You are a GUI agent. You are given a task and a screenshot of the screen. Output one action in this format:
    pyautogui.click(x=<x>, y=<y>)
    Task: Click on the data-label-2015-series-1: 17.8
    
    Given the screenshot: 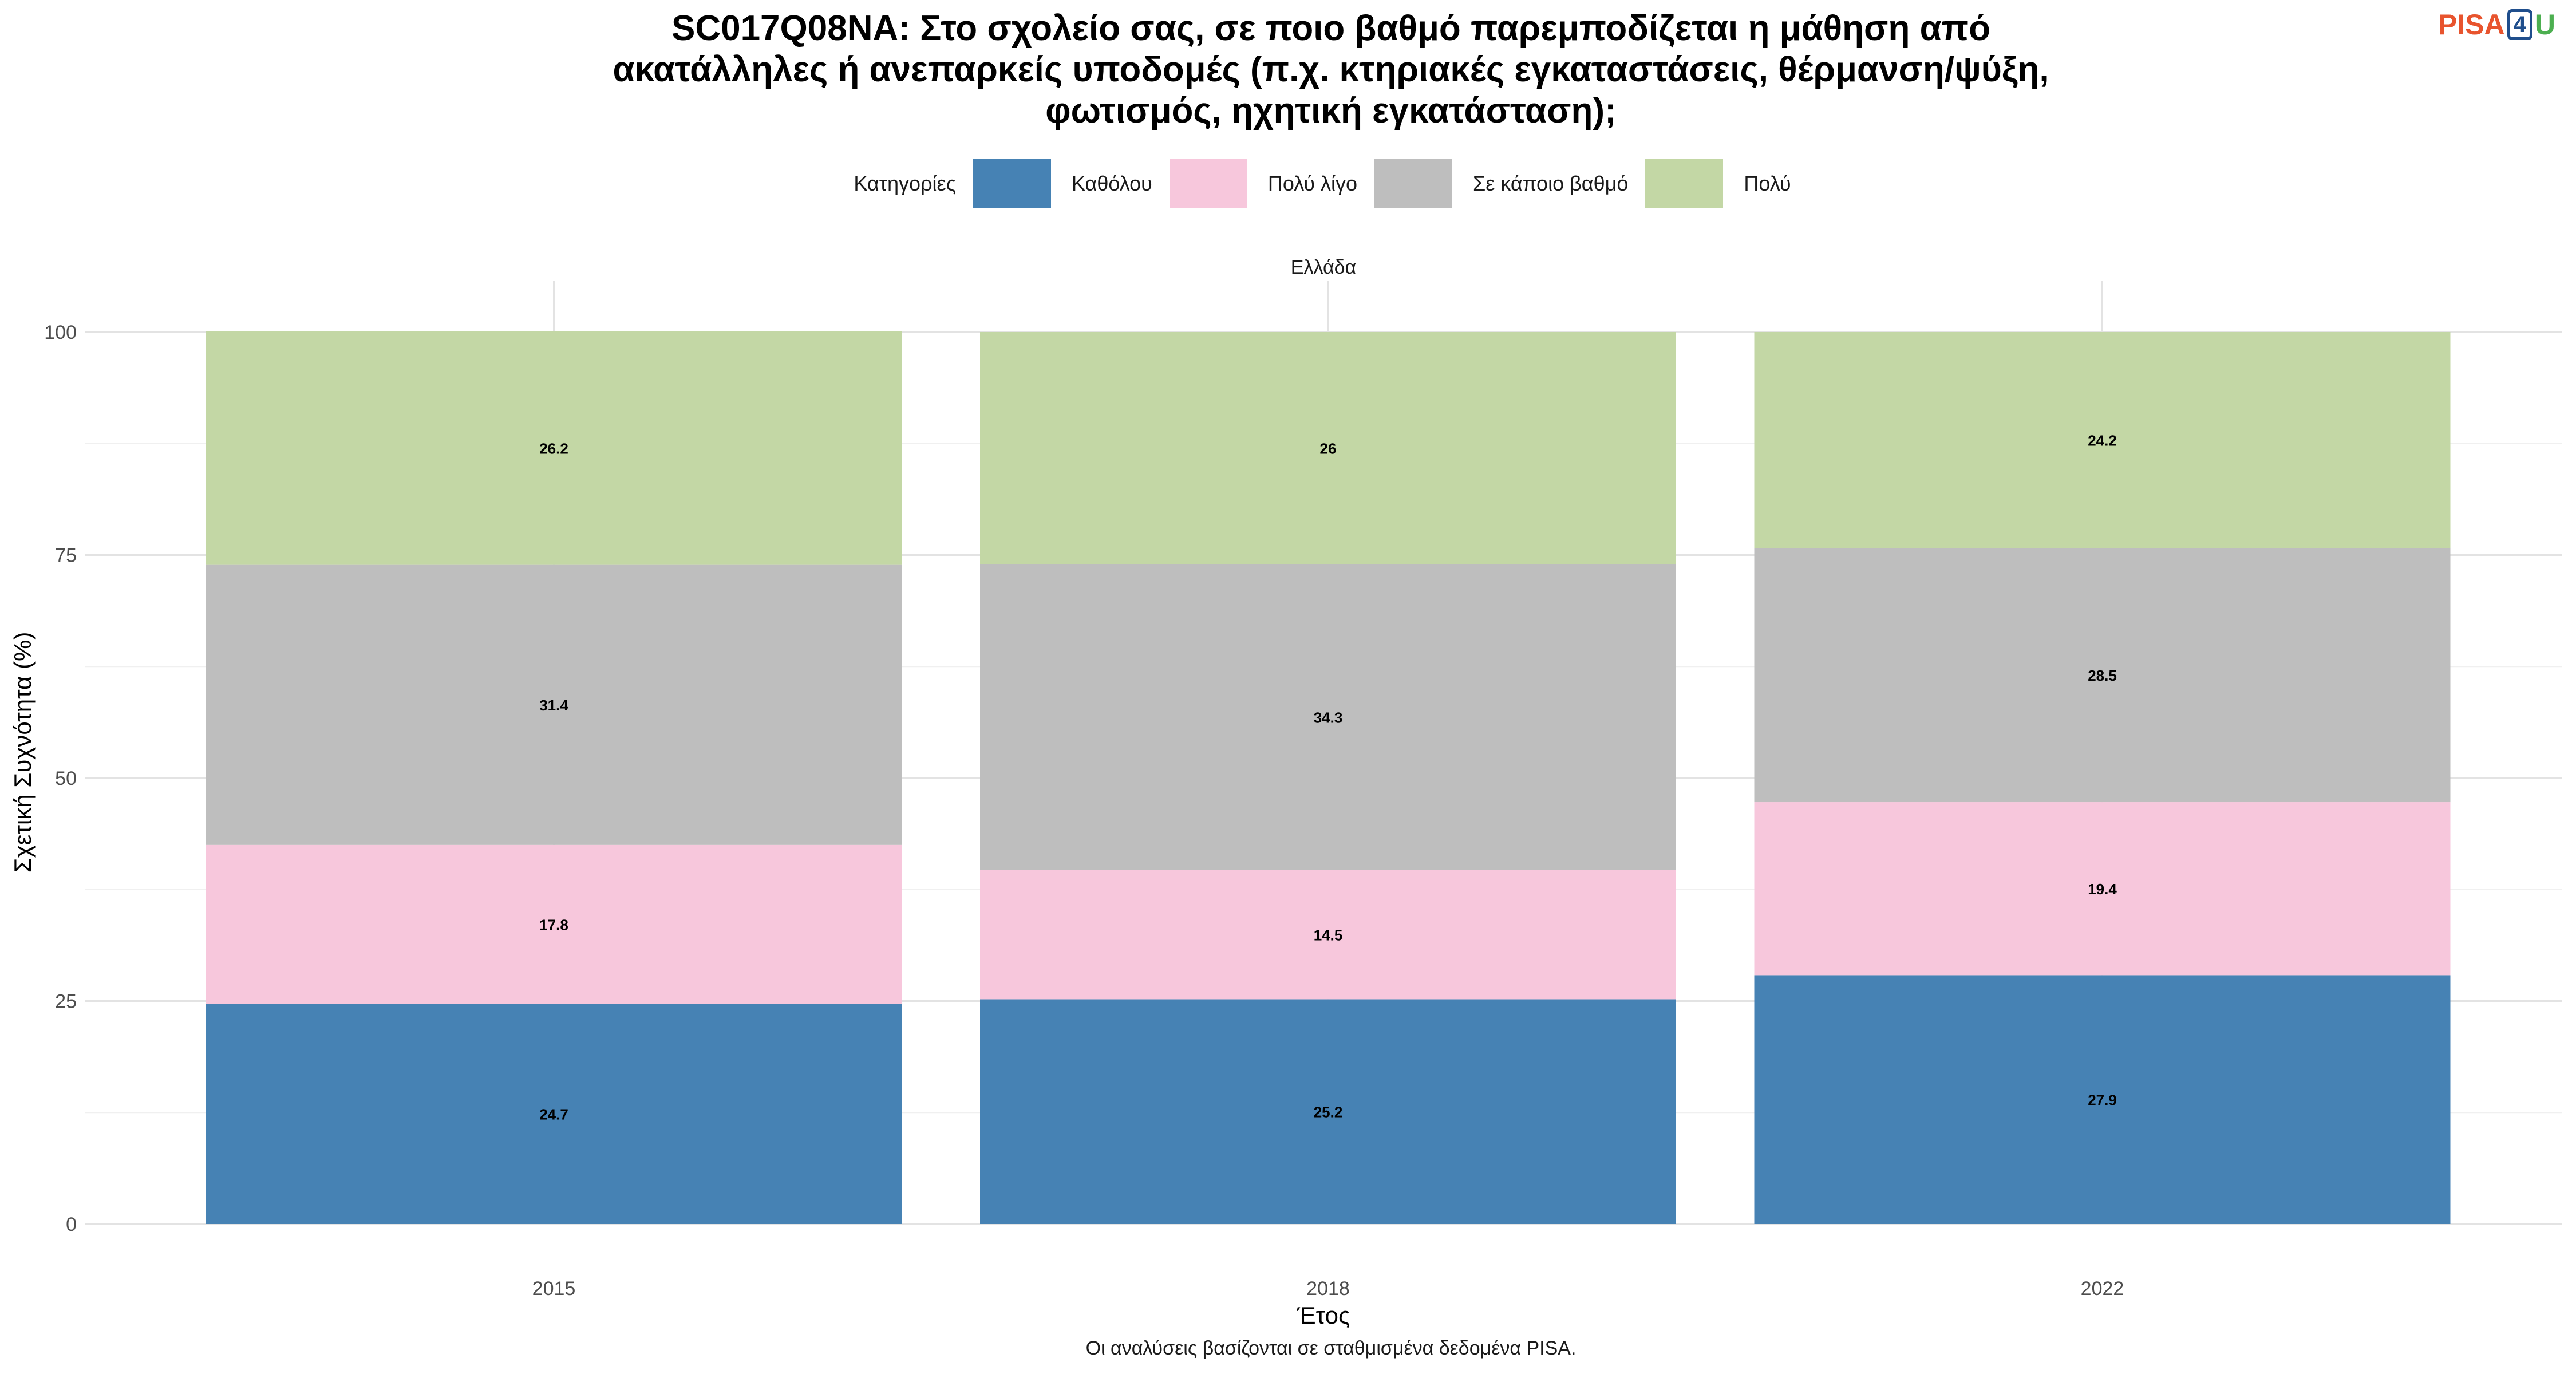 What is the action you would take?
    pyautogui.click(x=553, y=926)
    